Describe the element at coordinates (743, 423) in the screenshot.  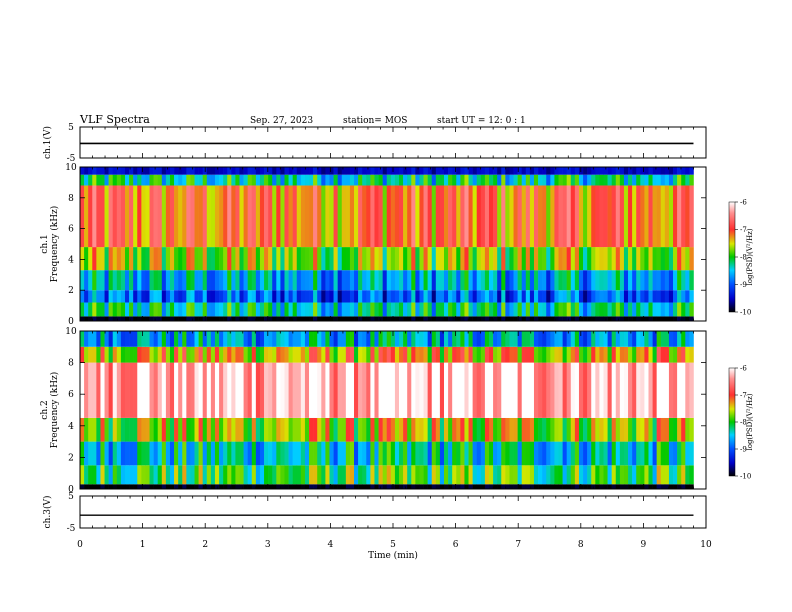
I see `colorbar-tick-label: -8` at that location.